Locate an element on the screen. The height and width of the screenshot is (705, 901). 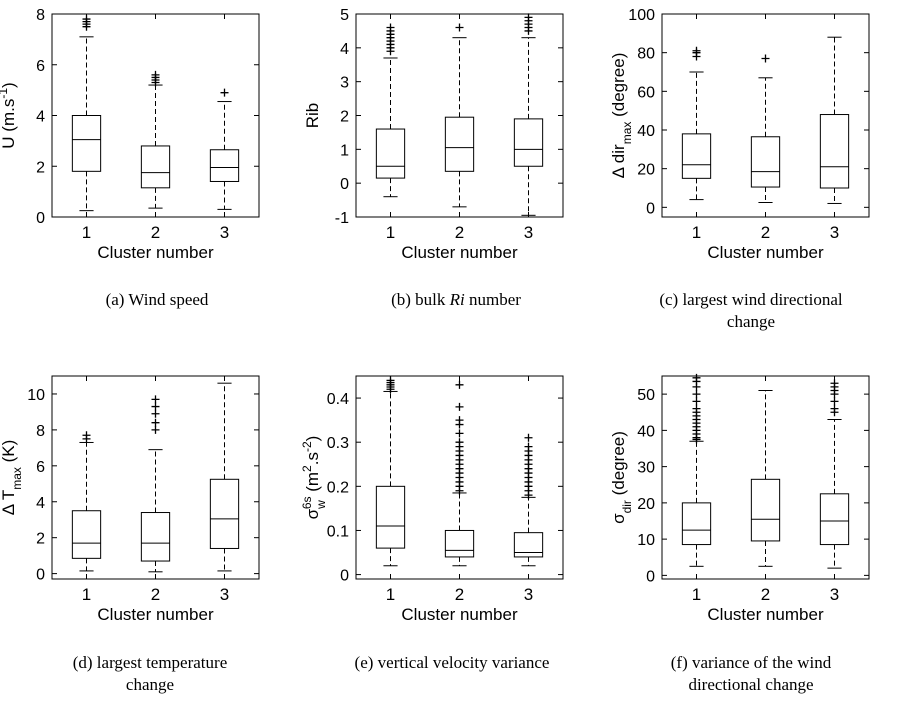
y-axis-label-part: (m is located at coordinates (312, 484).